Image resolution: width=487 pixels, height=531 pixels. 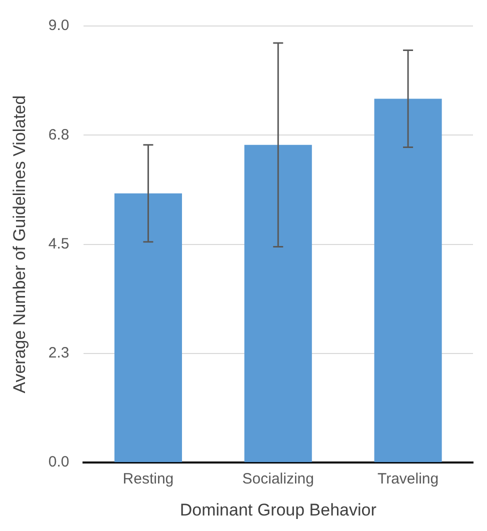 What do you see at coordinates (59, 135) in the screenshot?
I see `y-tick-label: 6.8` at bounding box center [59, 135].